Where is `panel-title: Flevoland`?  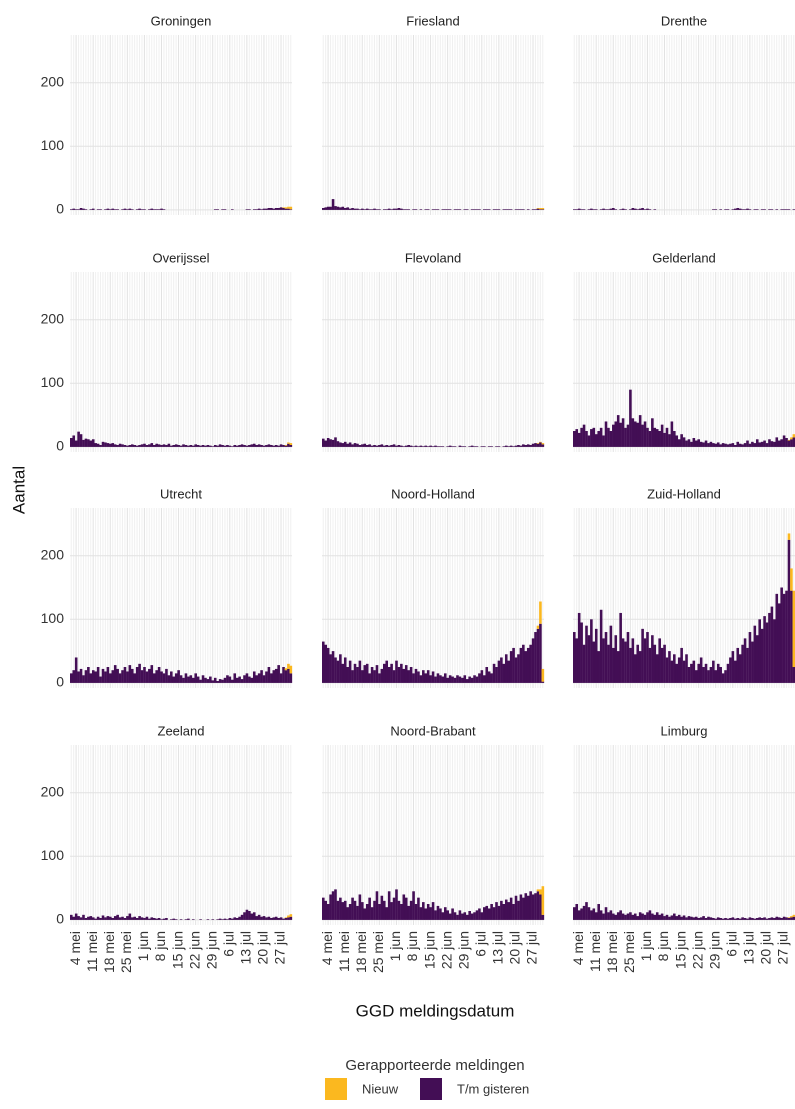 panel-title: Flevoland is located at coordinates (433, 257).